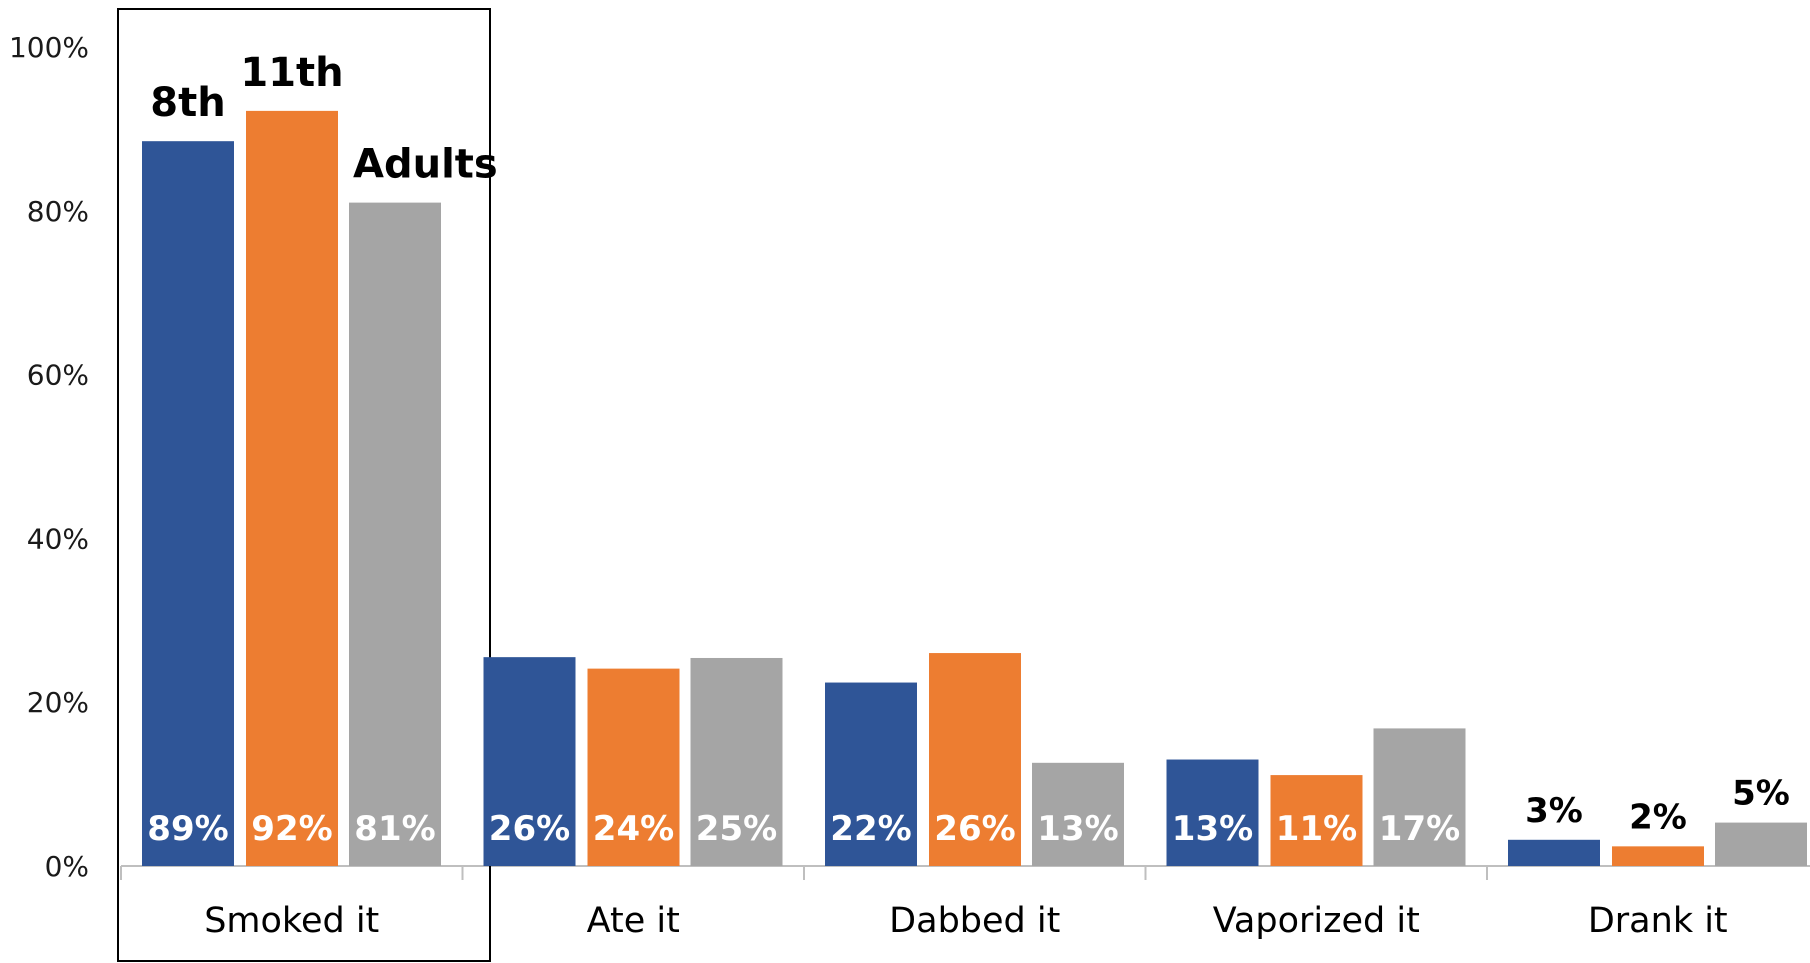  What do you see at coordinates (736, 829) in the screenshot?
I see `value-label: 25%` at bounding box center [736, 829].